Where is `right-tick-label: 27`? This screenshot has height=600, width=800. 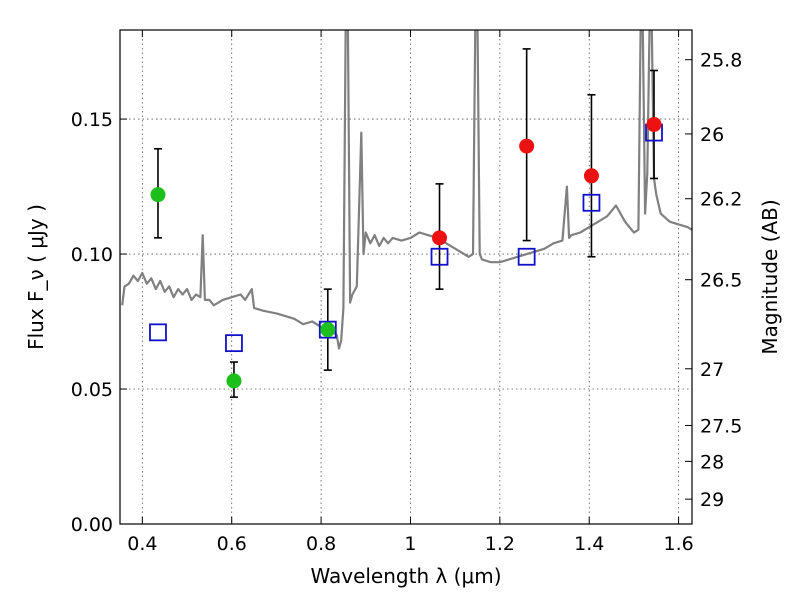 right-tick-label: 27 is located at coordinates (712, 370).